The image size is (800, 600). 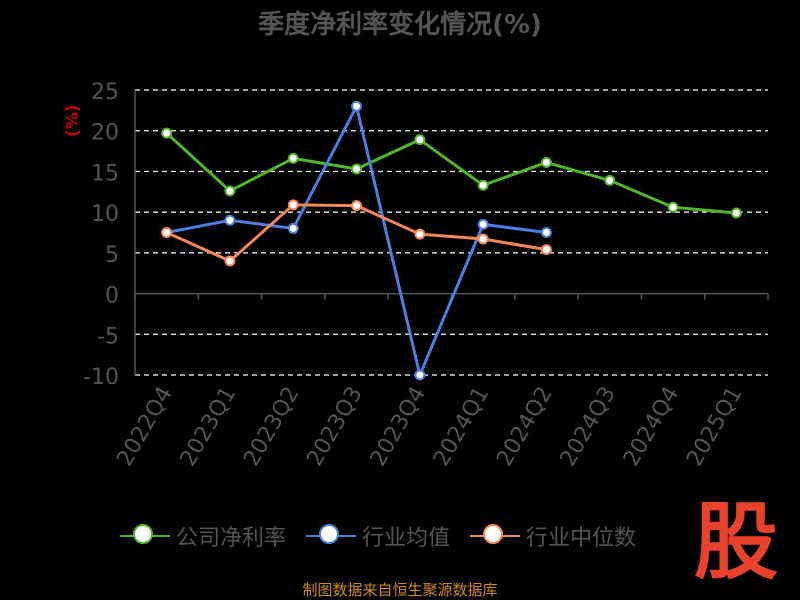 What do you see at coordinates (398, 426) in the screenshot?
I see `x-tick-label: 2023Q4` at bounding box center [398, 426].